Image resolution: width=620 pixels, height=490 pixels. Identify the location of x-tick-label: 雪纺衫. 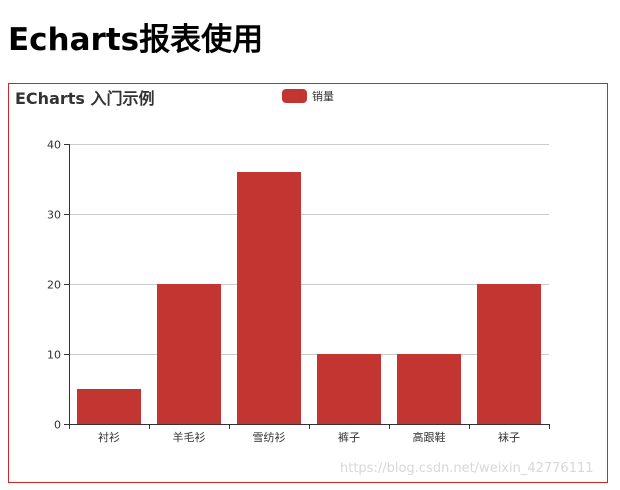
(269, 437).